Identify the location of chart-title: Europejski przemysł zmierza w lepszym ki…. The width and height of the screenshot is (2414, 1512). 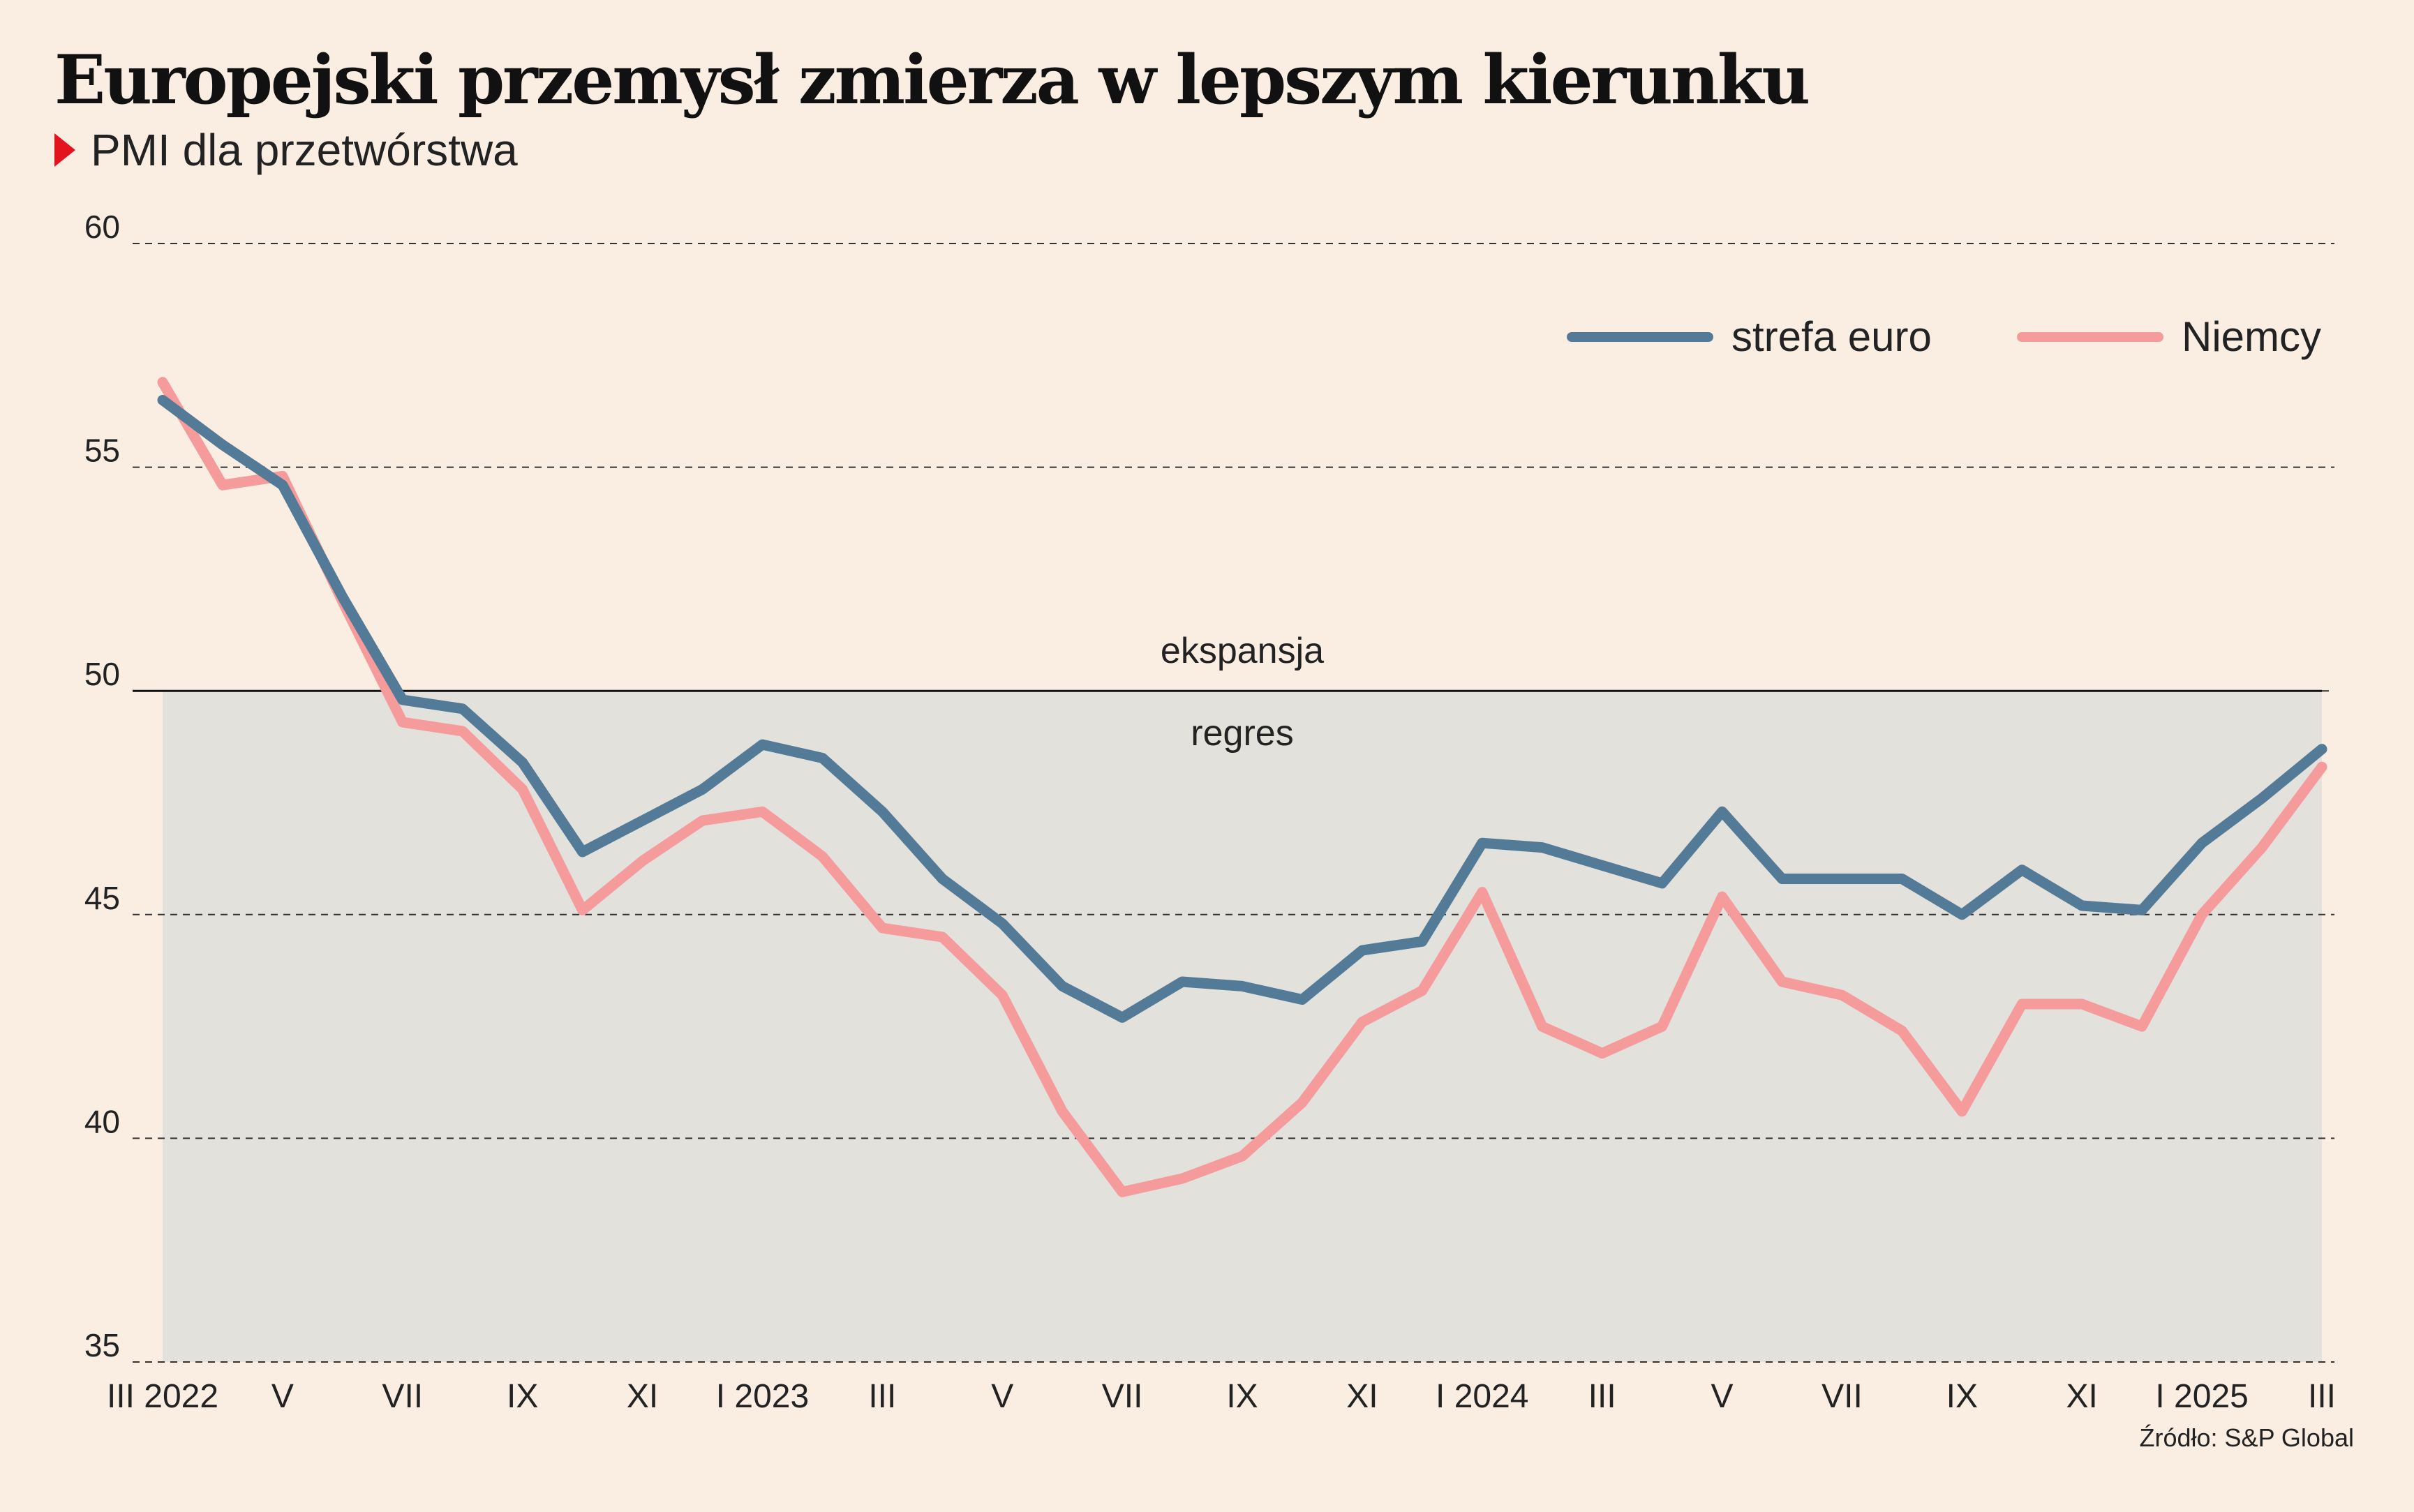
(932, 79).